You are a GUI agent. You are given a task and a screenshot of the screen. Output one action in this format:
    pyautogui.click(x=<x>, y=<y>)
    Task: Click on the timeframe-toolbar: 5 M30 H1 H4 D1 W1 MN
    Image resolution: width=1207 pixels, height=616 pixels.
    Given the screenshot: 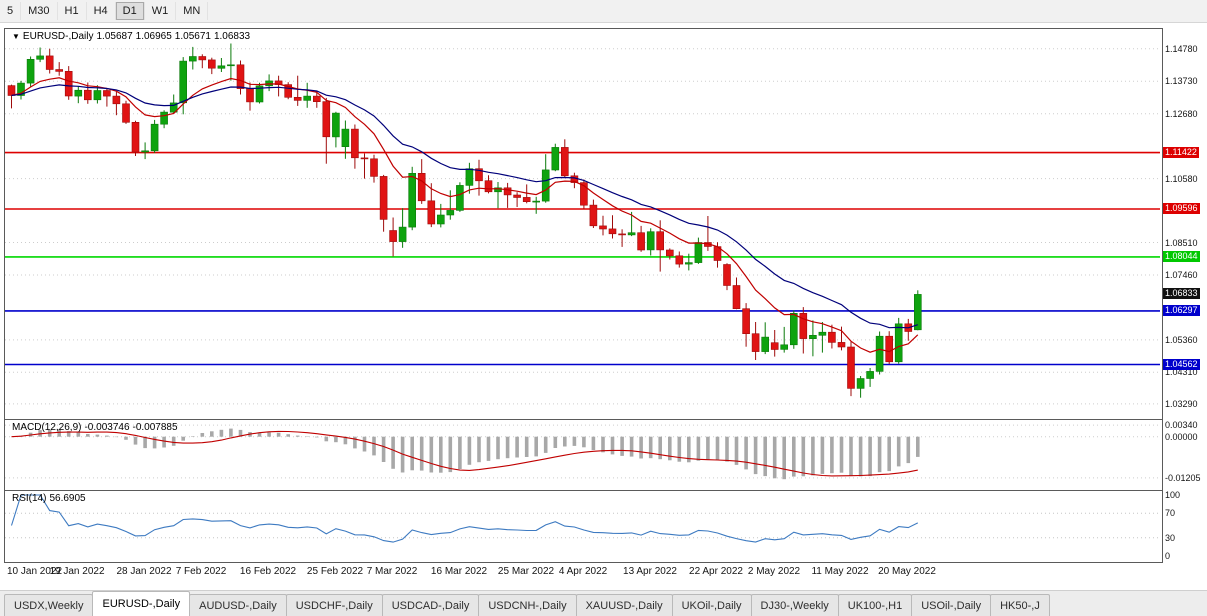 What is the action you would take?
    pyautogui.click(x=603, y=11)
    